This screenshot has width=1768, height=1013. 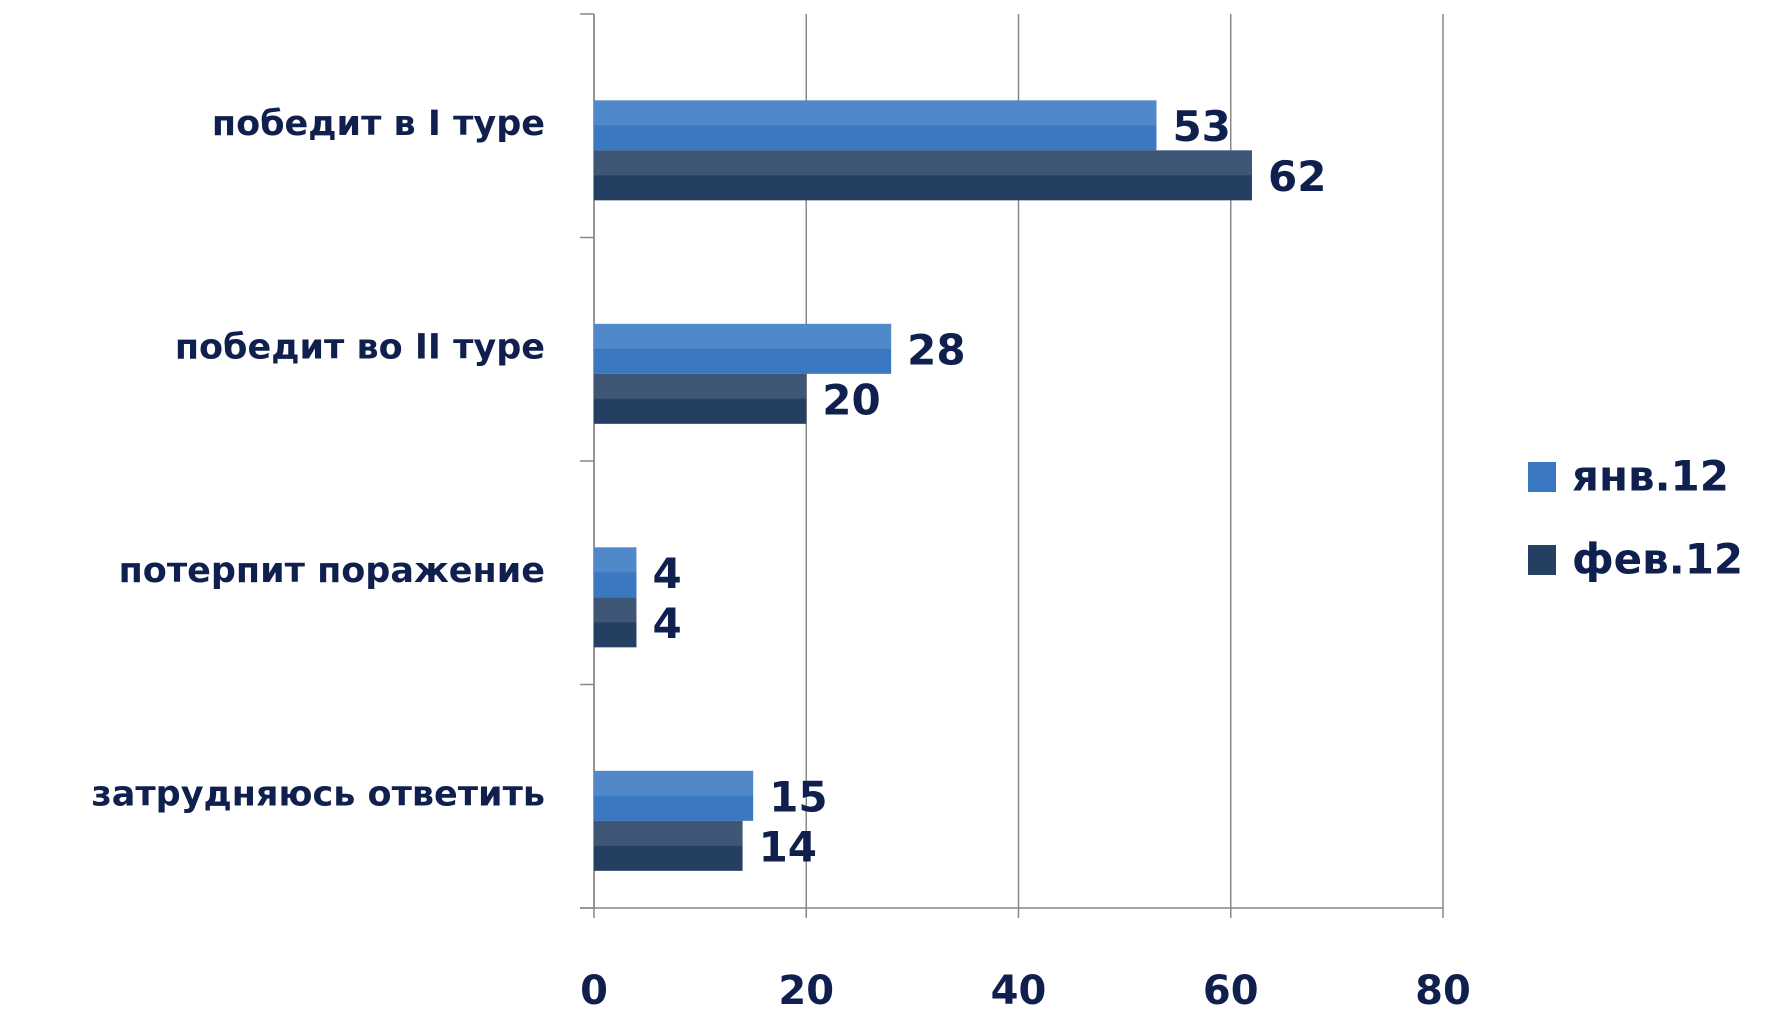 What do you see at coordinates (806, 990) in the screenshot?
I see `x-tick-label: 20` at bounding box center [806, 990].